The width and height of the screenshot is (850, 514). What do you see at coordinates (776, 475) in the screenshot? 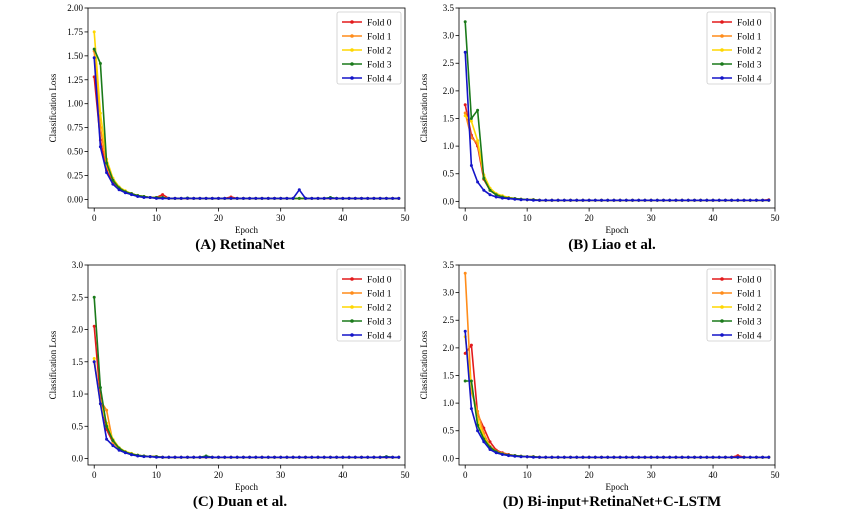
I see `x-tick-label: 50` at bounding box center [776, 475].